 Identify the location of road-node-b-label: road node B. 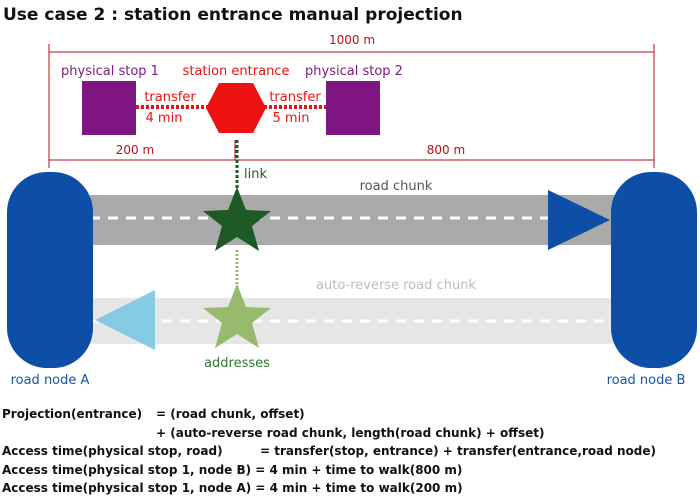
(646, 380).